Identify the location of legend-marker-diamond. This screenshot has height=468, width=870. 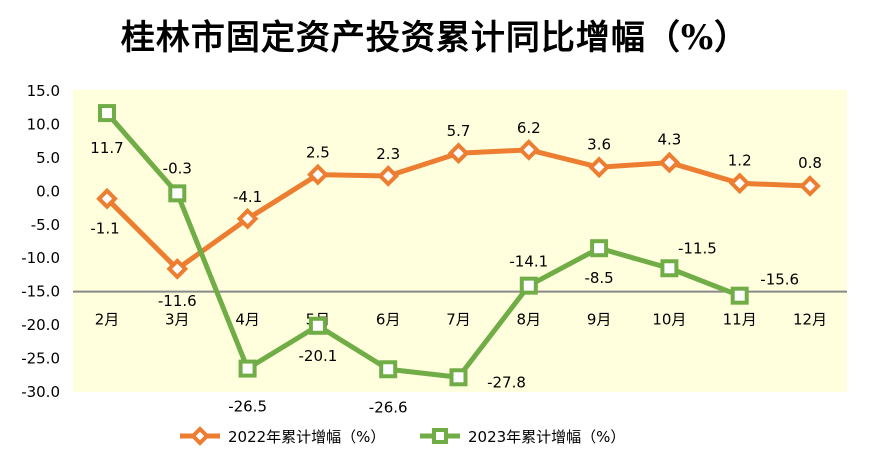
(200, 436).